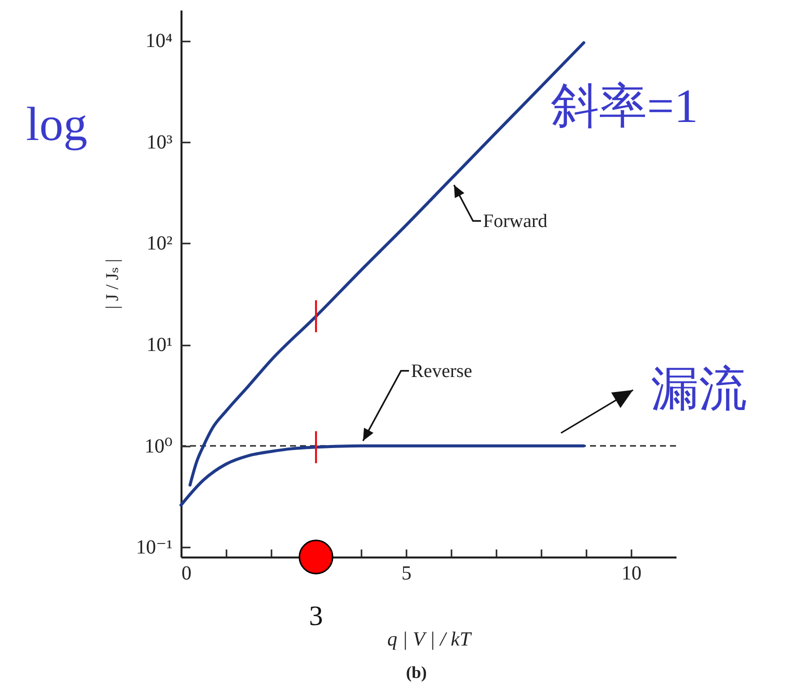  What do you see at coordinates (624, 106) in the screenshot?
I see `annotation: 斜率=1` at bounding box center [624, 106].